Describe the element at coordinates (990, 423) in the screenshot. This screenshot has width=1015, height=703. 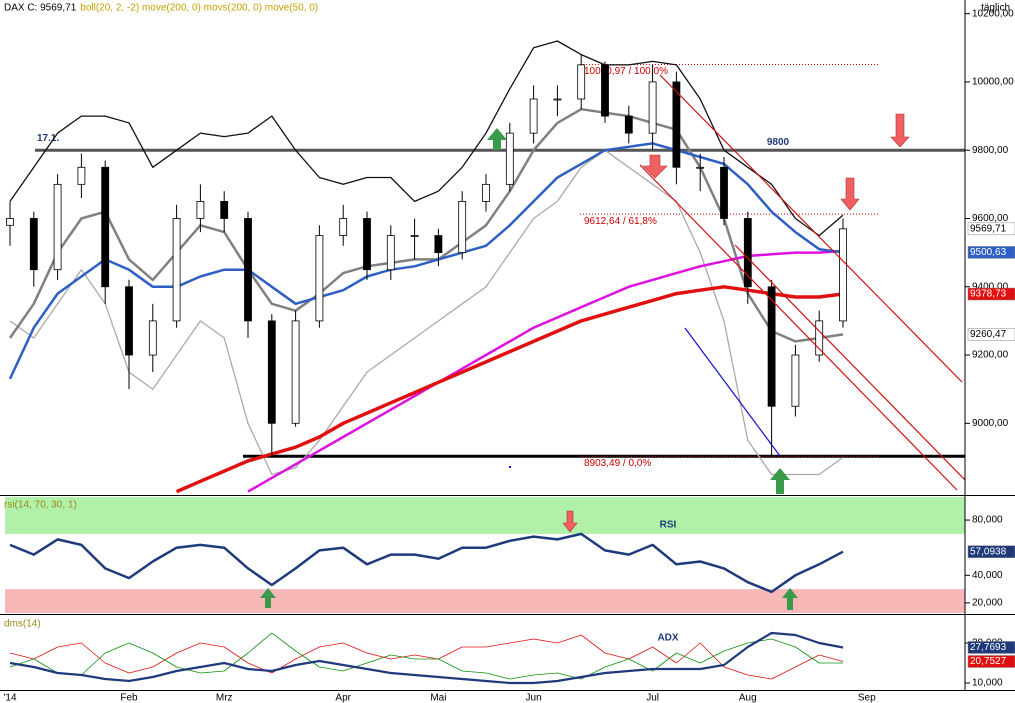
I see `y-tick-label: 9000,00` at that location.